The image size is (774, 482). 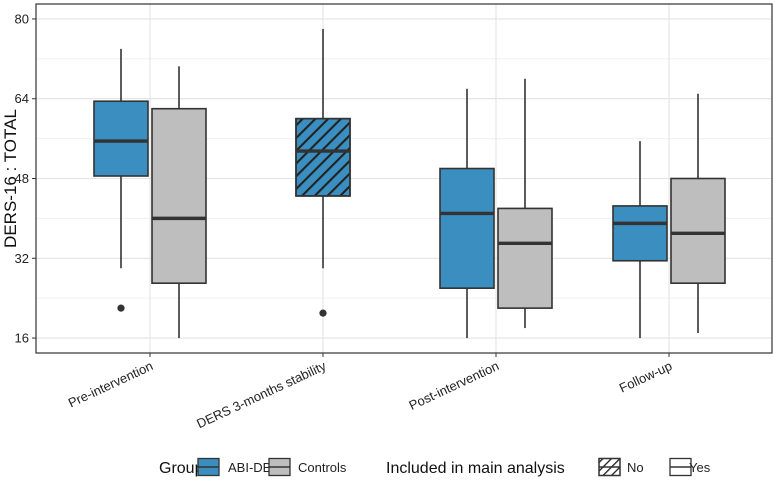 What do you see at coordinates (22, 98) in the screenshot?
I see `y-tick-label: 64` at bounding box center [22, 98].